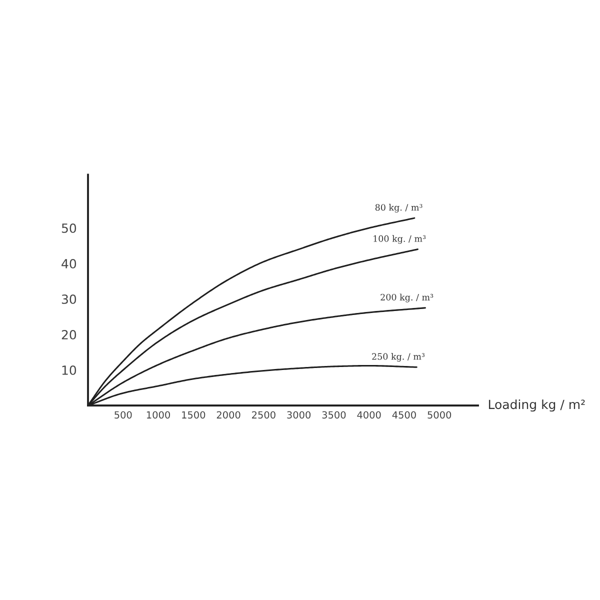 Image resolution: width=600 pixels, height=600 pixels. What do you see at coordinates (407, 298) in the screenshot?
I see `series-label: 200 kg. / m³` at bounding box center [407, 298].